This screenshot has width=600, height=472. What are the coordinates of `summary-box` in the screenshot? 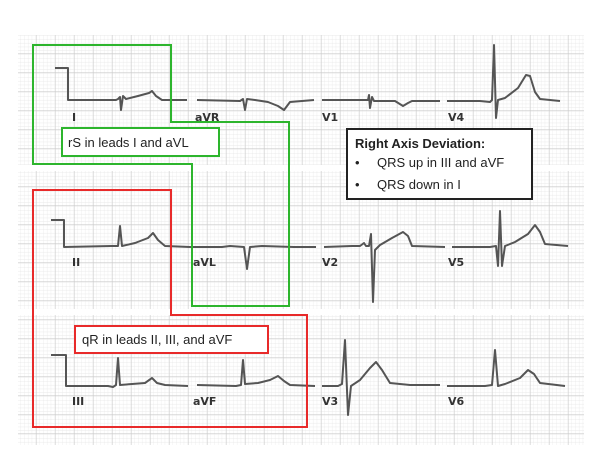 It's located at (439, 164).